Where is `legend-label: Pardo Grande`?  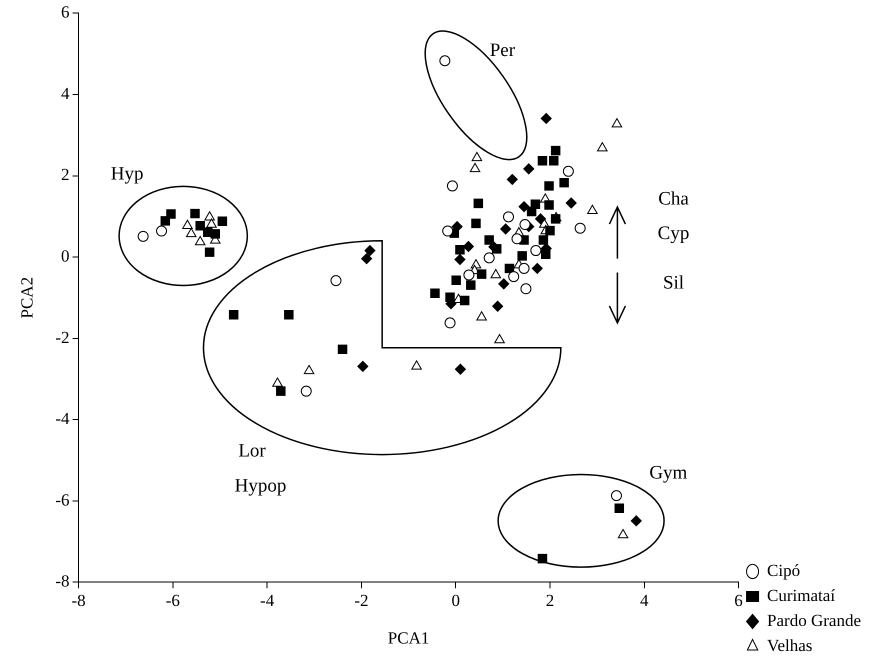
legend-label: Pardo Grande is located at coordinates (814, 620).